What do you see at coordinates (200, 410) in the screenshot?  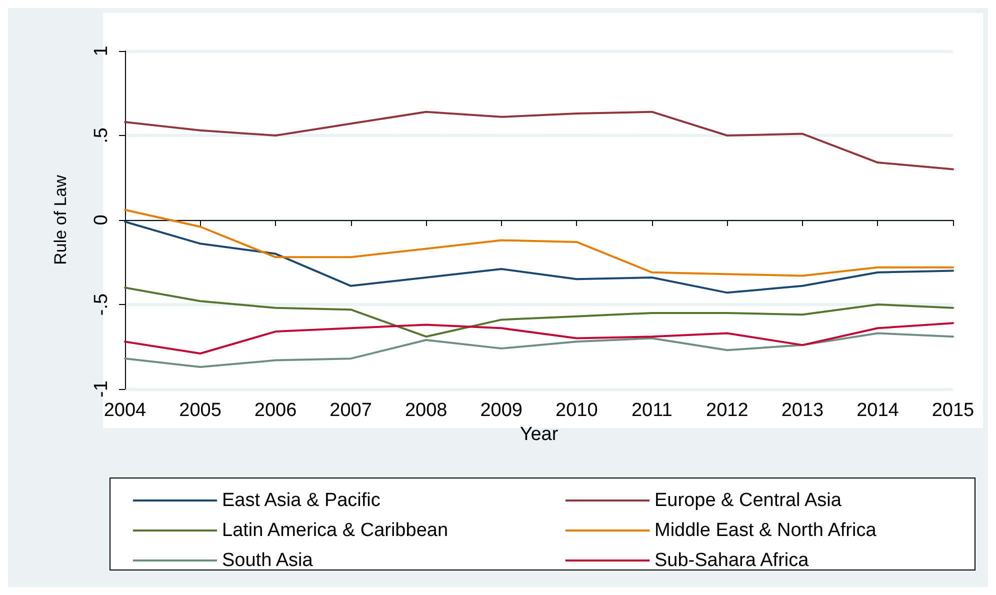 I see `x-tick-label: 2005` at bounding box center [200, 410].